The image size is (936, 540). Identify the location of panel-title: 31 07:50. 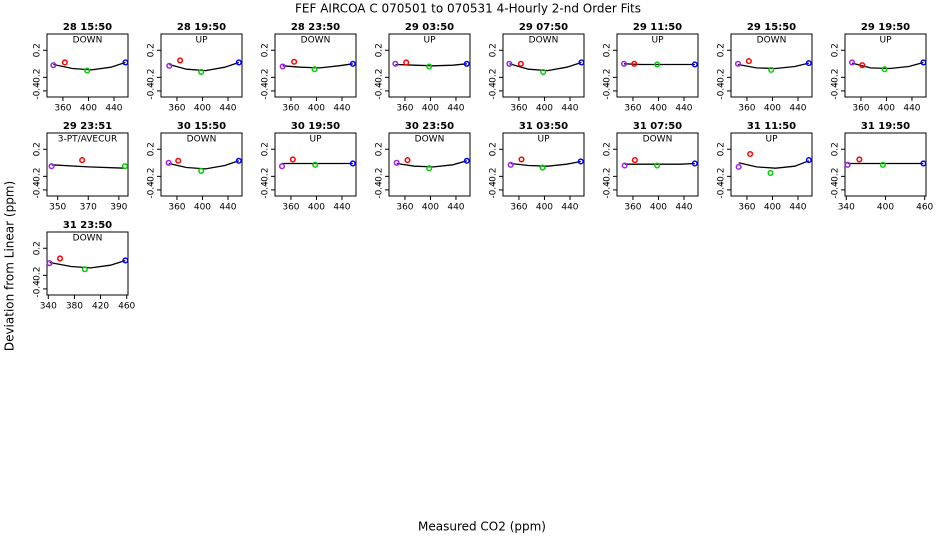
(657, 126).